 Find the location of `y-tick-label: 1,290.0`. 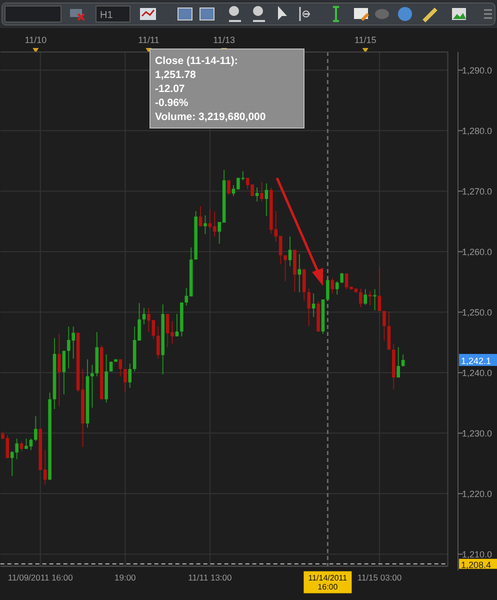

y-tick-label: 1,290.0 is located at coordinates (477, 71).